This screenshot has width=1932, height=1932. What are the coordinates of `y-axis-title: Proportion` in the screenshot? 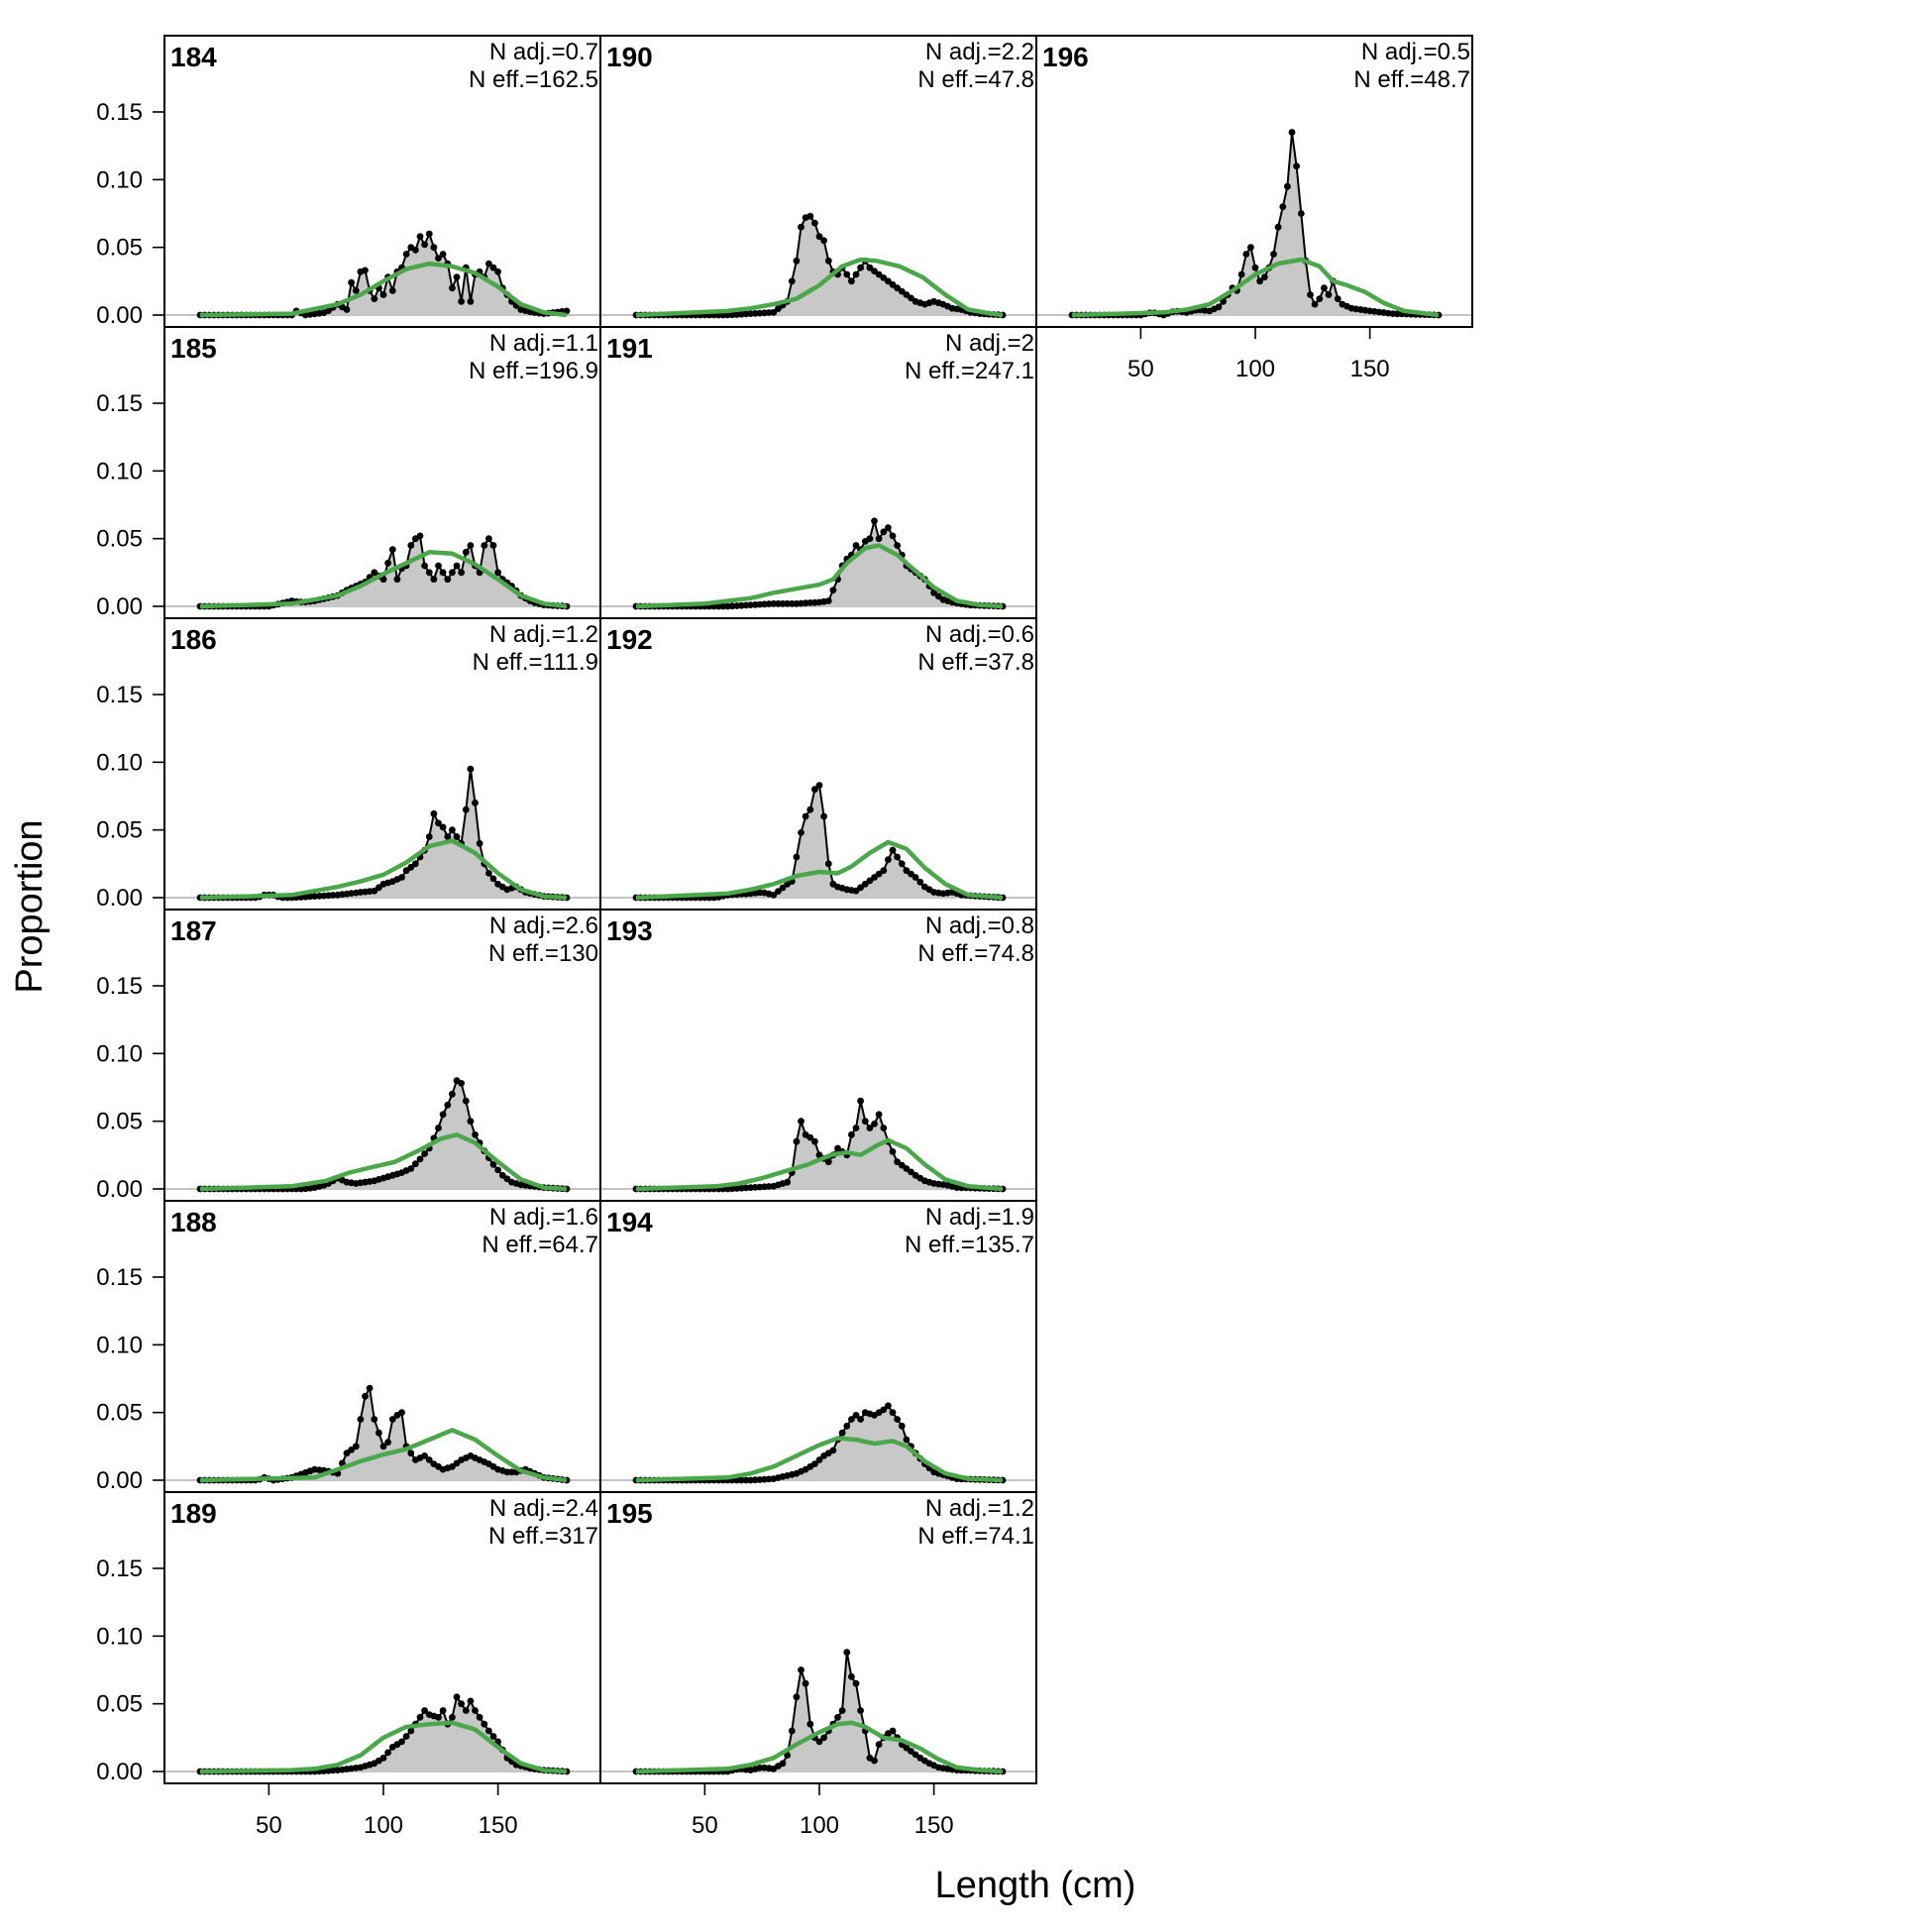 It's located at (30, 906).